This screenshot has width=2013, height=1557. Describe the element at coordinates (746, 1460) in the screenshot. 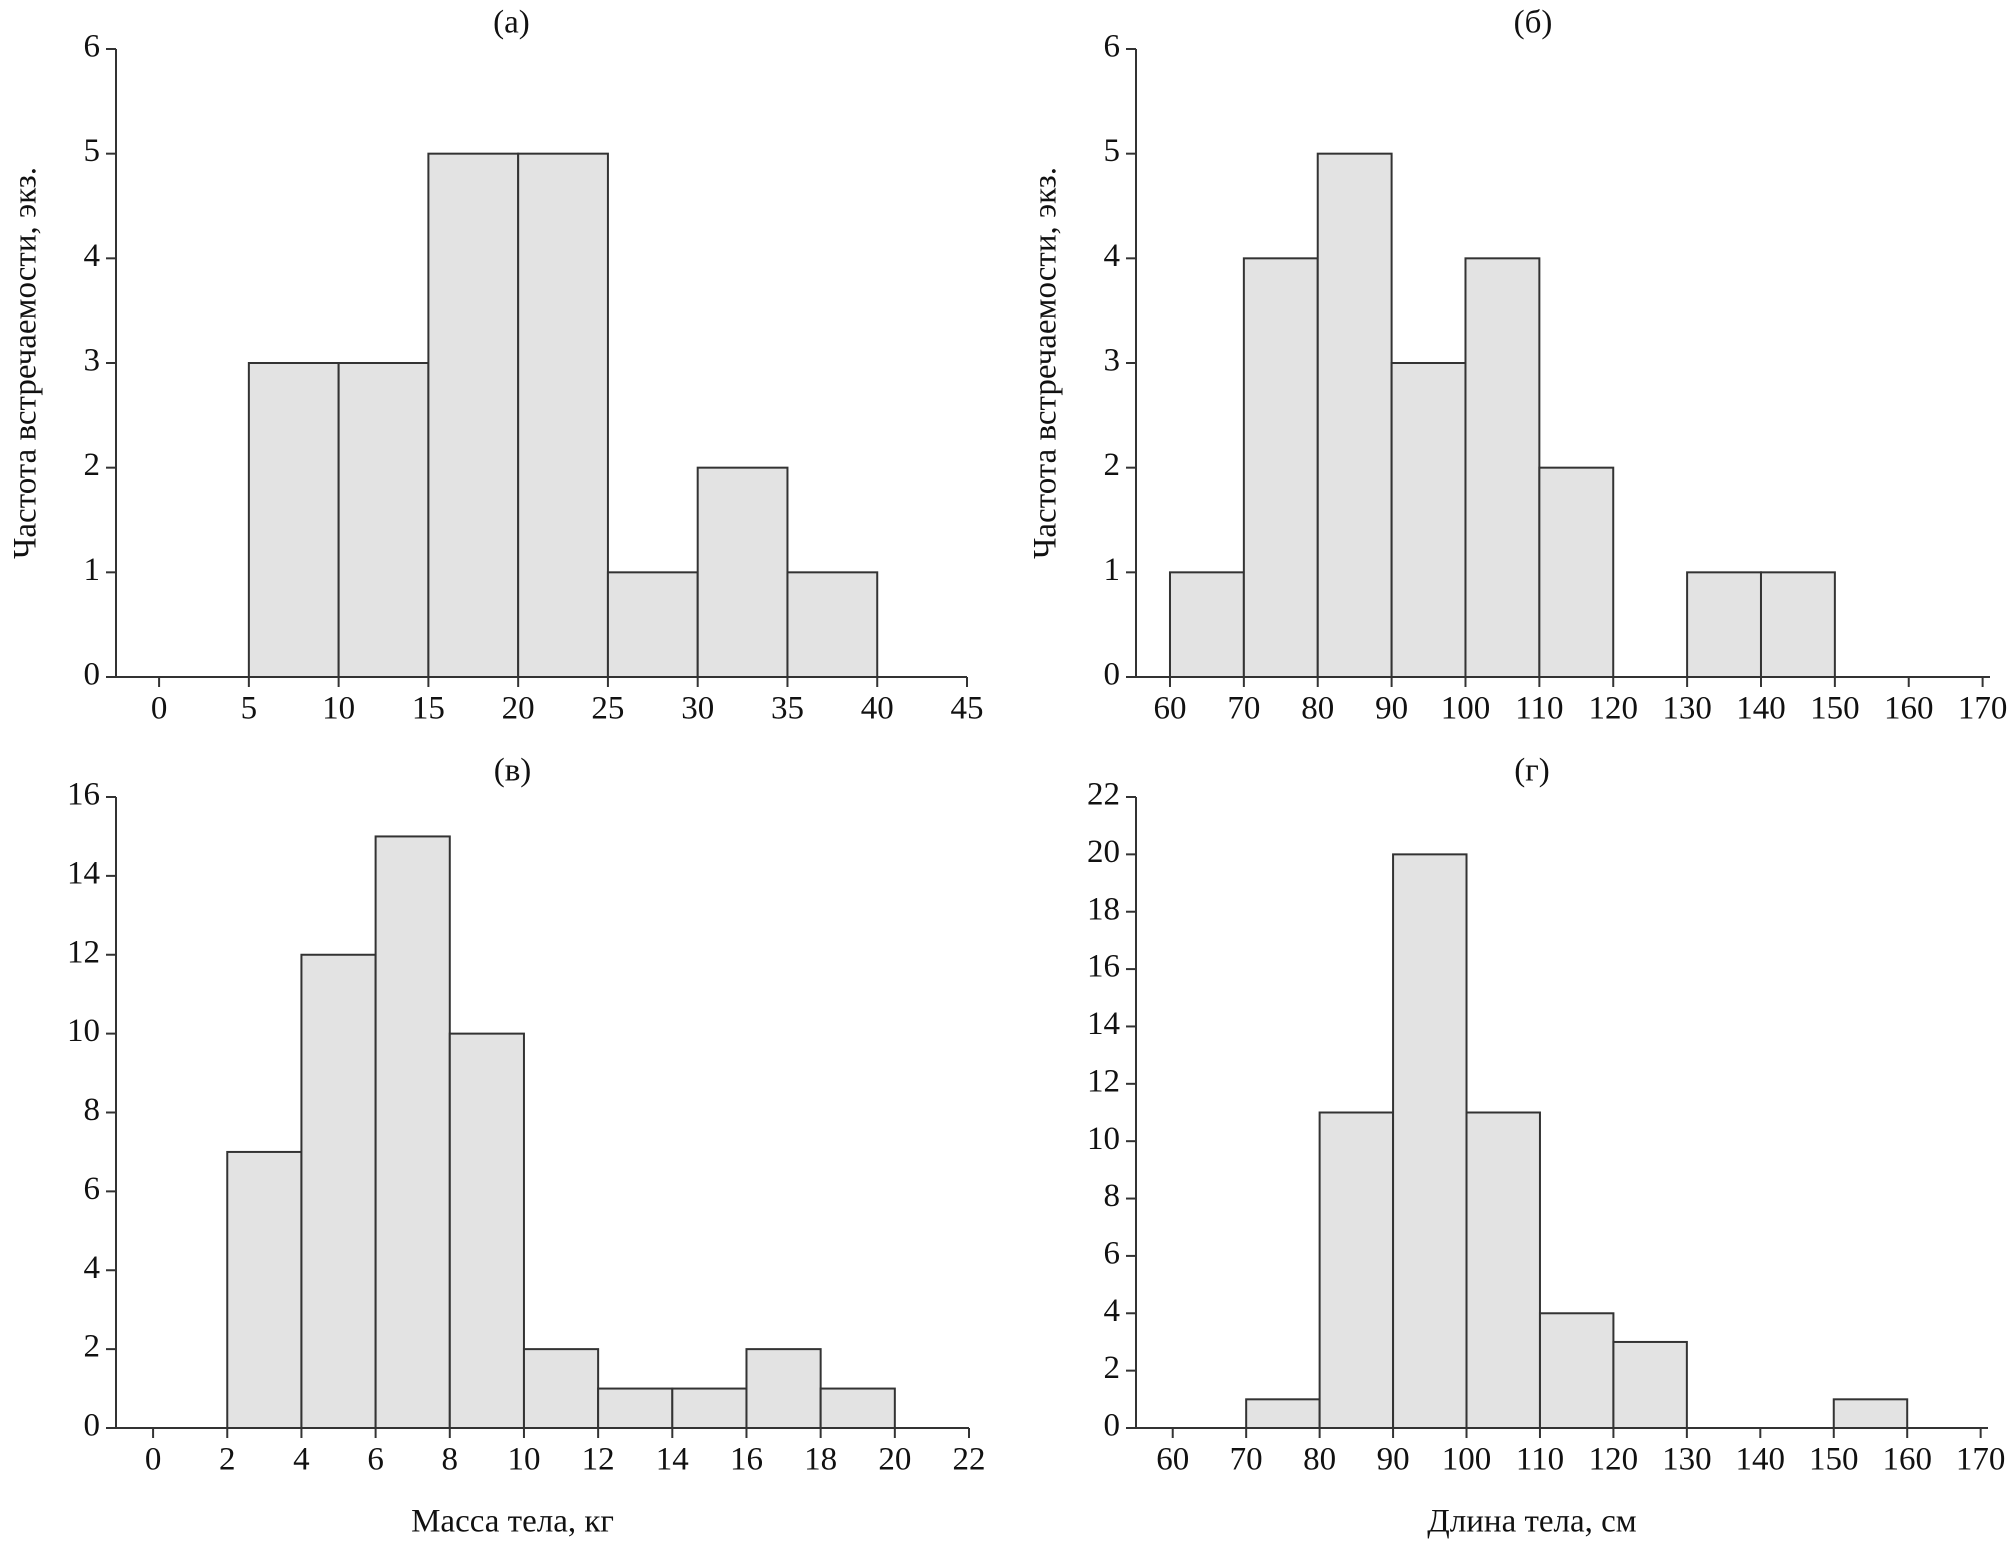

I see `x-tick-label: 16` at that location.